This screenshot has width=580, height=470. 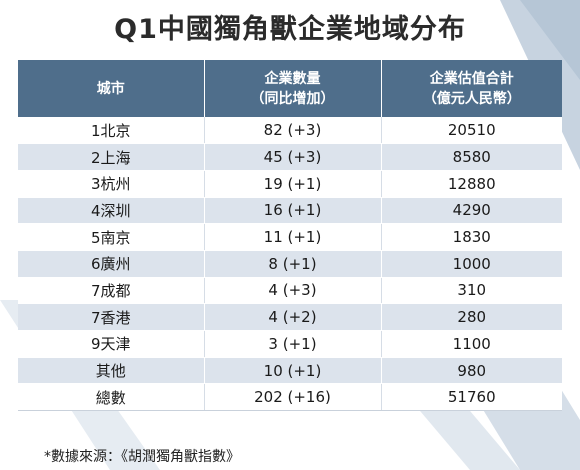 What do you see at coordinates (290, 29) in the screenshot?
I see `chart-title: Q1中國獨角獸企業地域分布` at bounding box center [290, 29].